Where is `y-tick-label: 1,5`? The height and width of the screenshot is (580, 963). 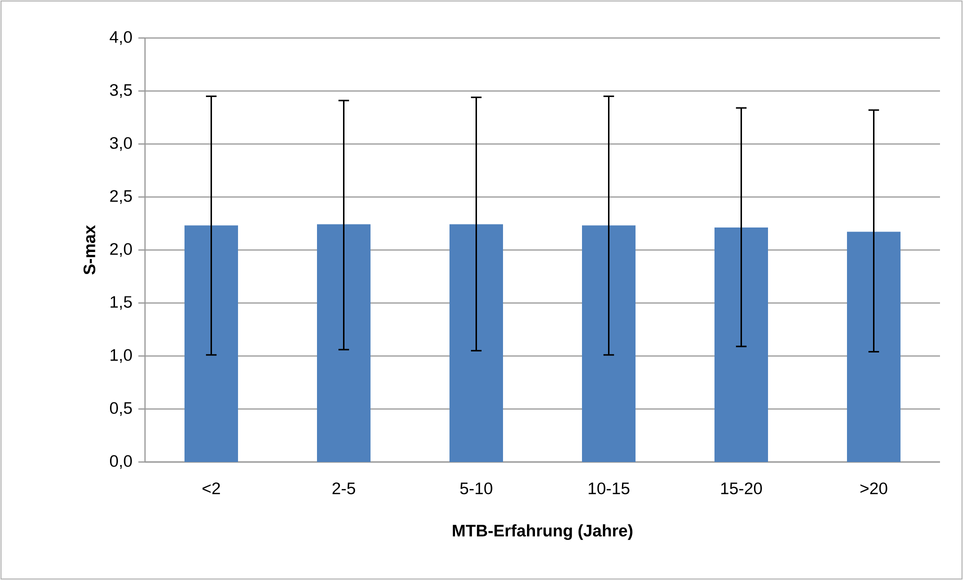
y-tick-label: 1,5 is located at coordinates (121, 303).